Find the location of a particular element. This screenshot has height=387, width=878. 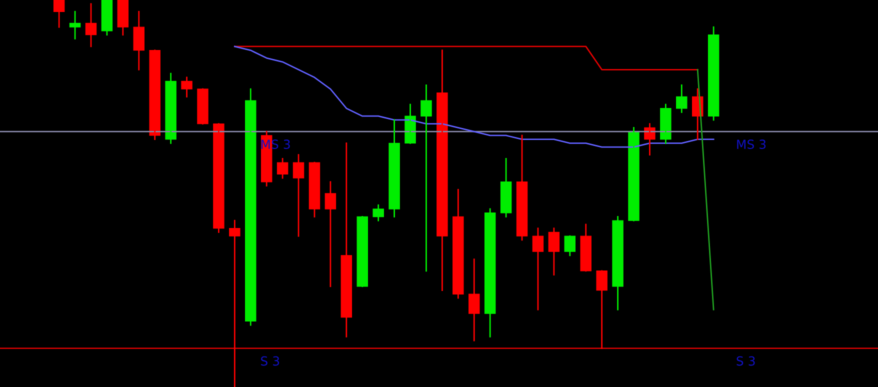

text: S 3 is located at coordinates (745, 361).